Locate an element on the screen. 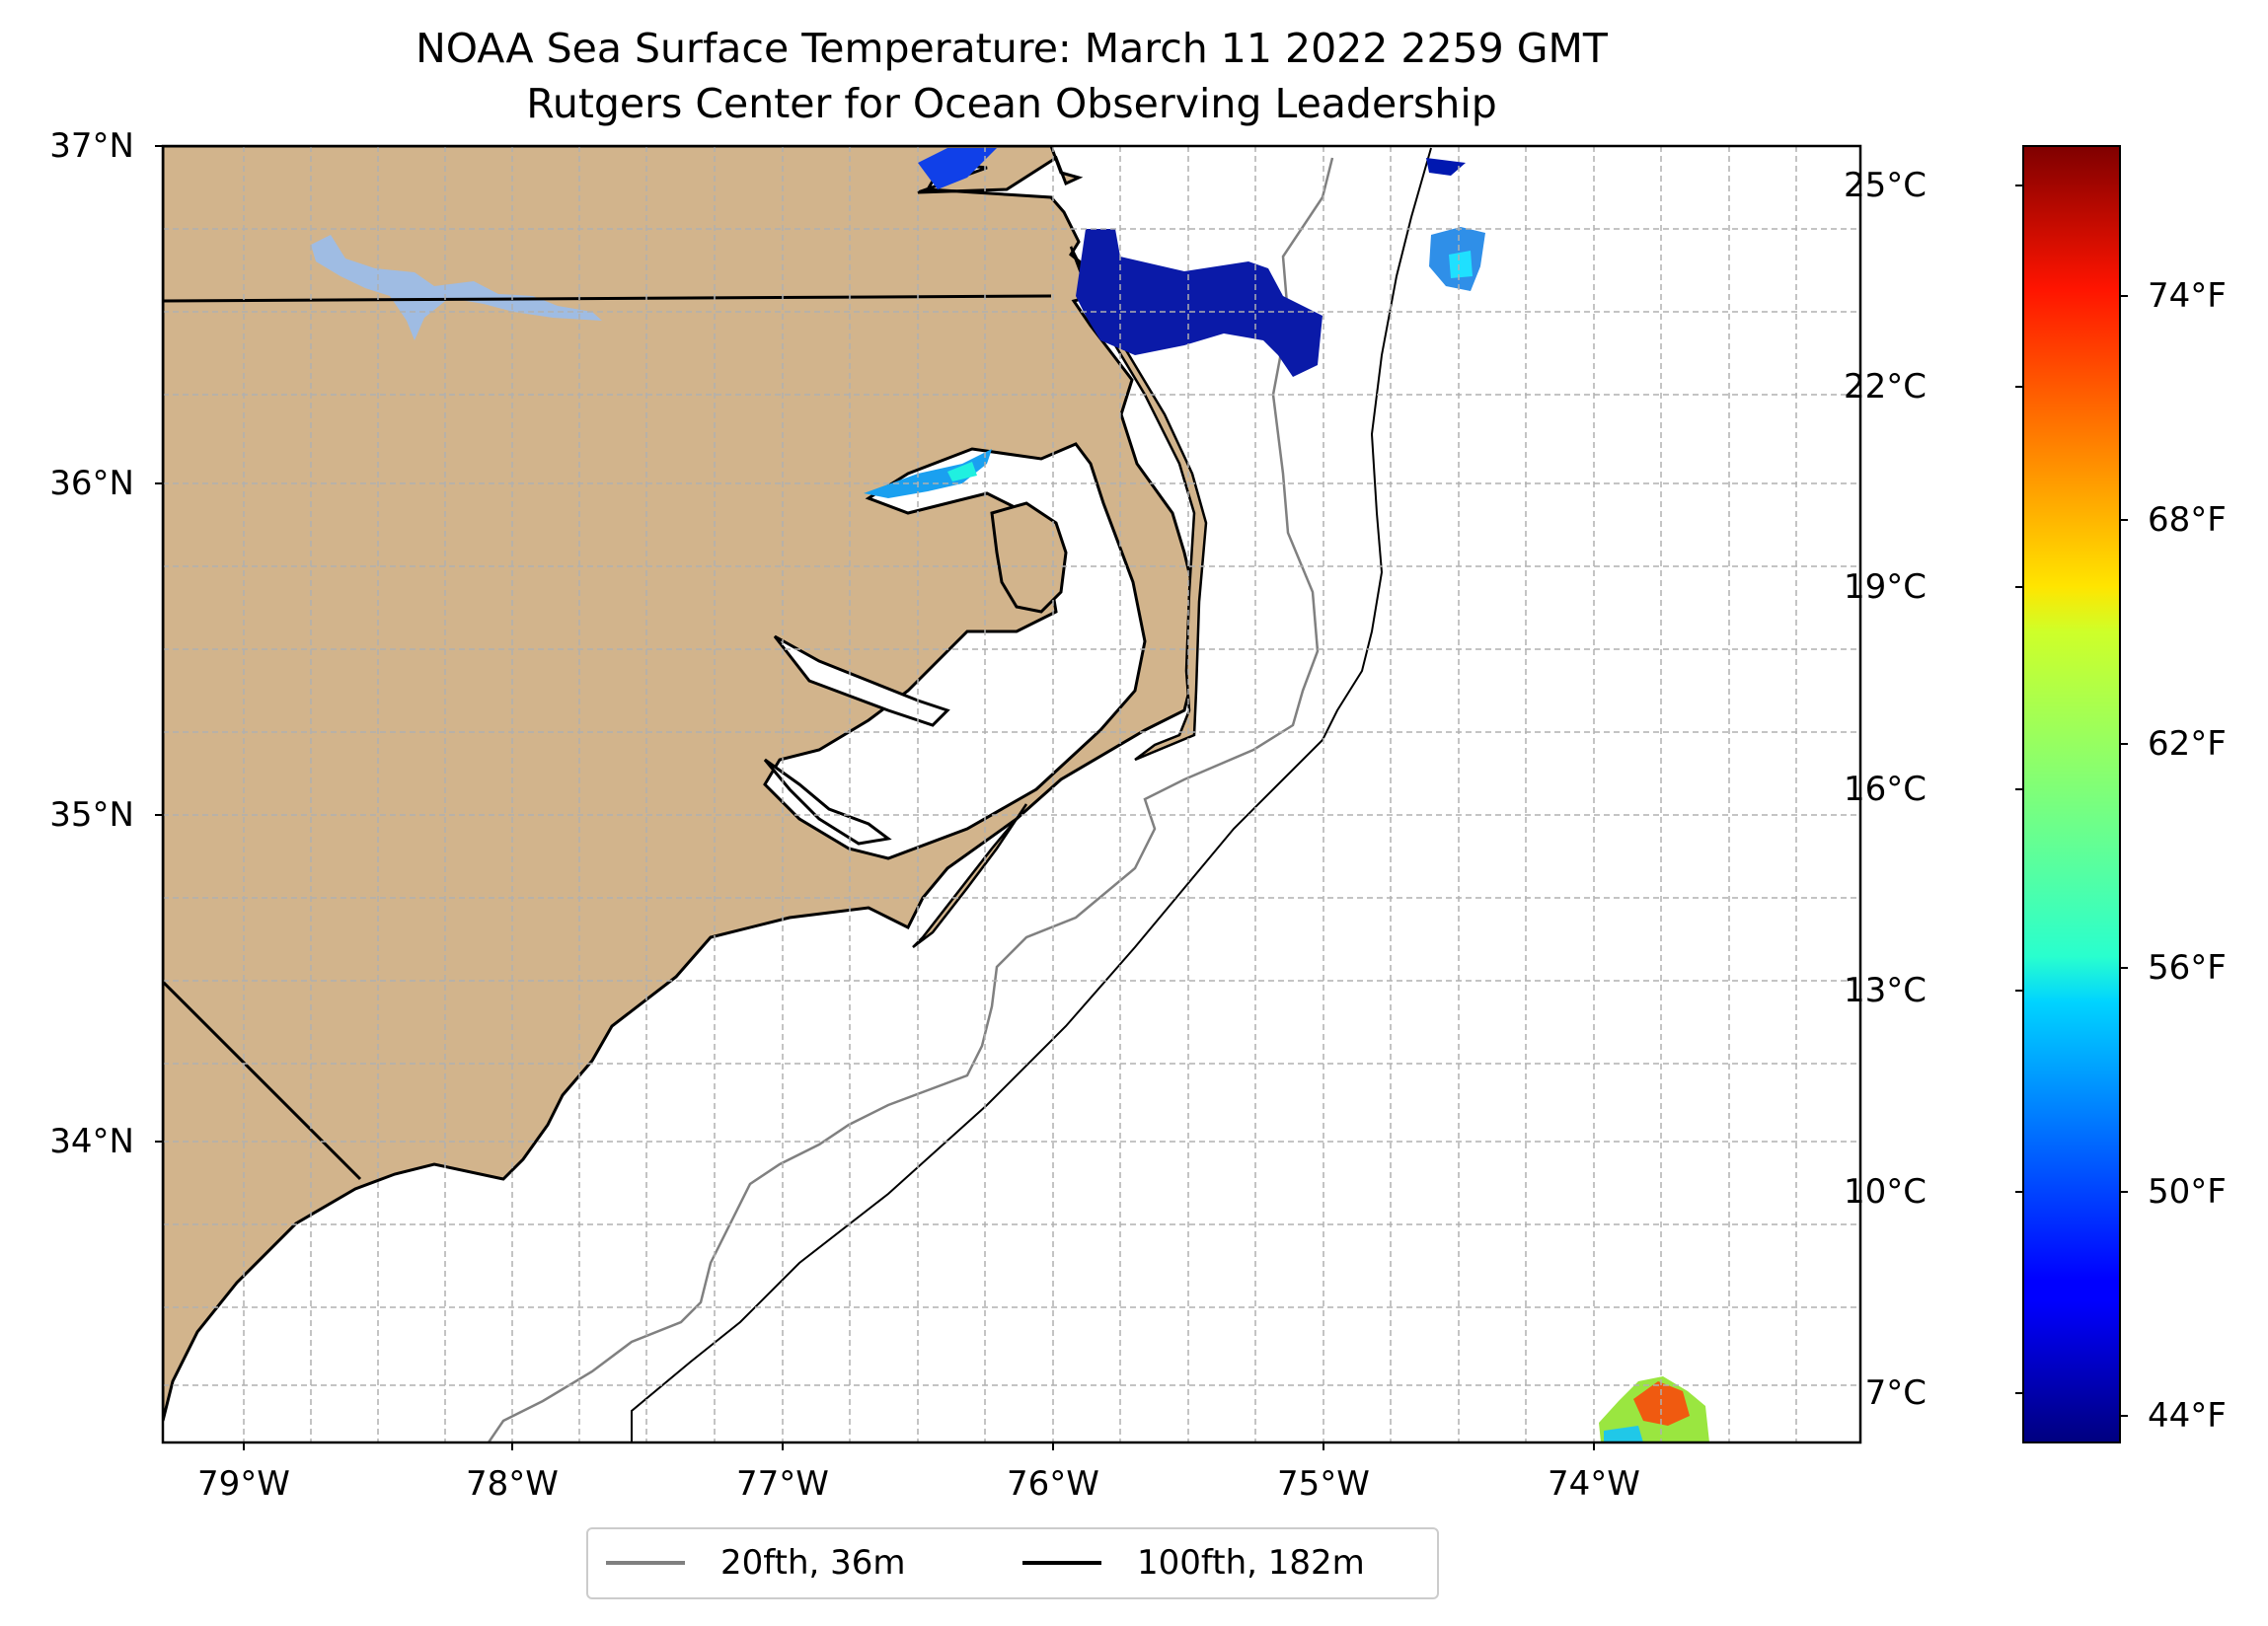  cb-label-50f: 50°F is located at coordinates (2187, 1192).